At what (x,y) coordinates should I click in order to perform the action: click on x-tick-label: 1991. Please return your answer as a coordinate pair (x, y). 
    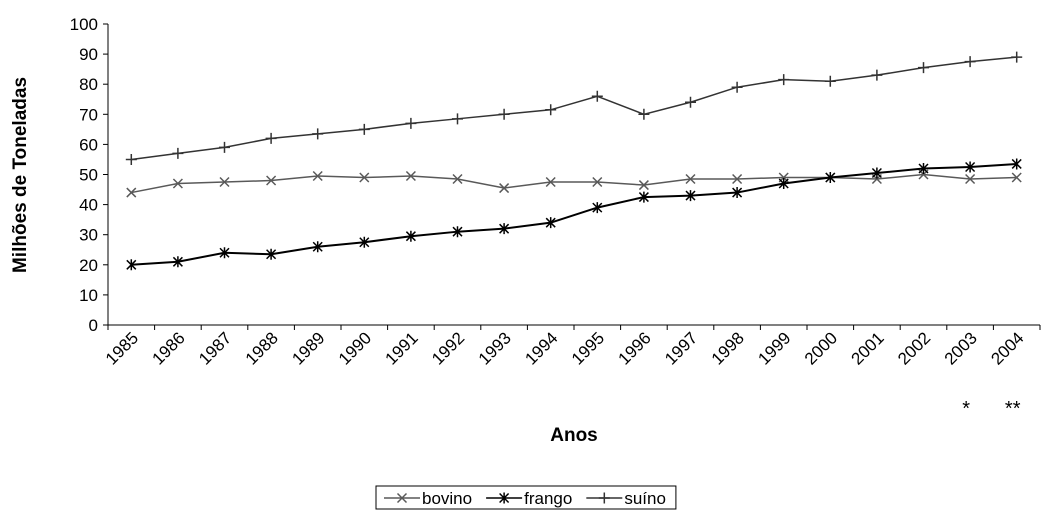
    Looking at the image, I should click on (402, 348).